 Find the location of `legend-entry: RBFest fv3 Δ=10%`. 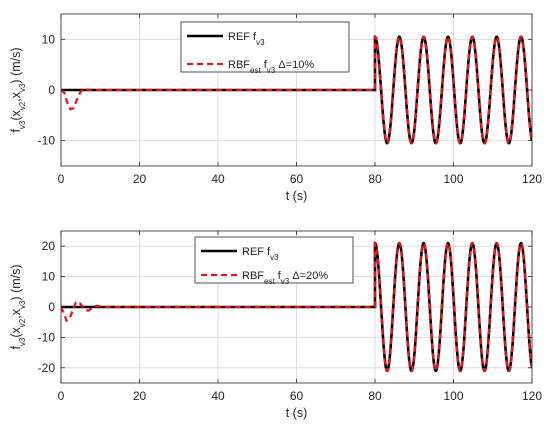

legend-entry: RBFest fv3 Δ=10% is located at coordinates (271, 67).